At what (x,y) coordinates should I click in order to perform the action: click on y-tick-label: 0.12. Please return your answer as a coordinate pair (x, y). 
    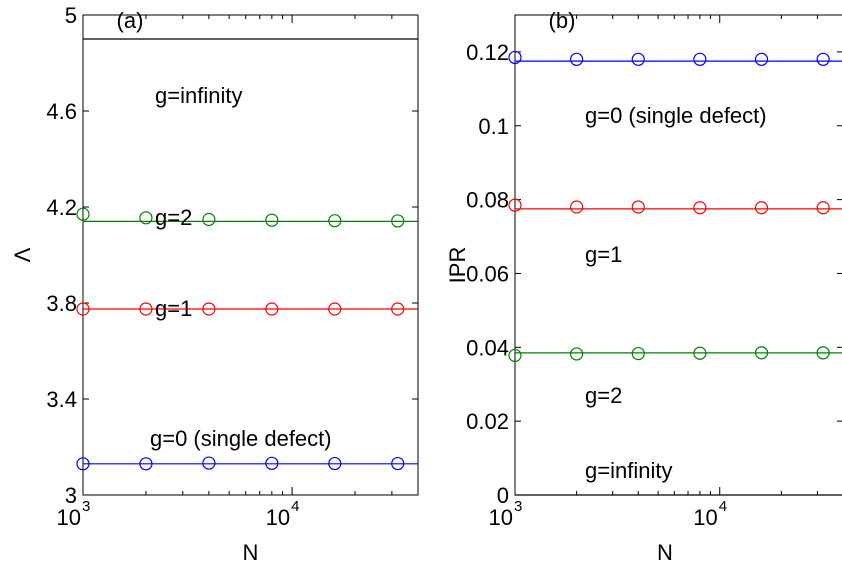
    Looking at the image, I should click on (487, 52).